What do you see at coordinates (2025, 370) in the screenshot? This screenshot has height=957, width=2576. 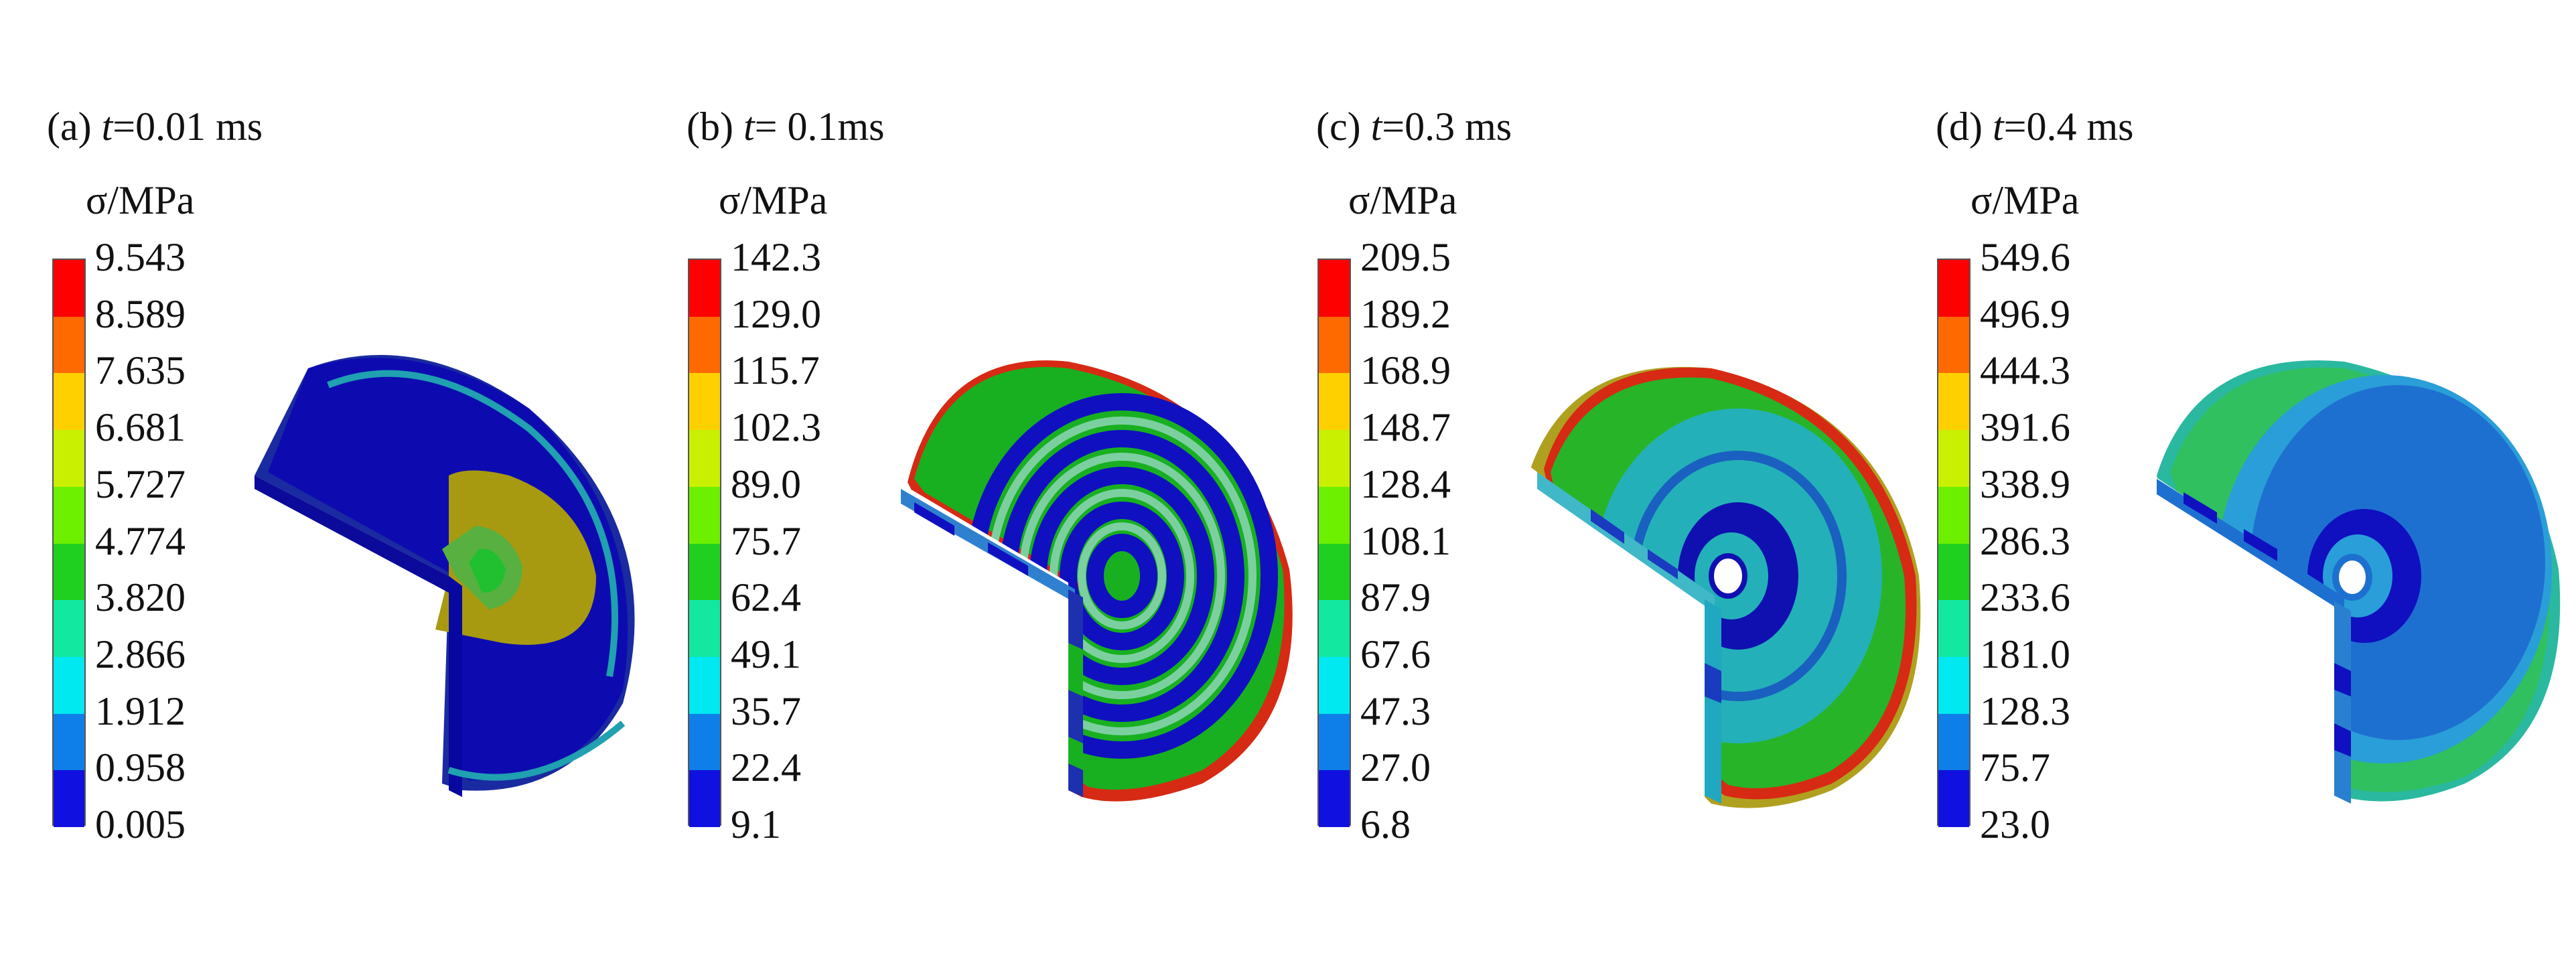 I see `panel-d-tick-label: 444.3` at bounding box center [2025, 370].